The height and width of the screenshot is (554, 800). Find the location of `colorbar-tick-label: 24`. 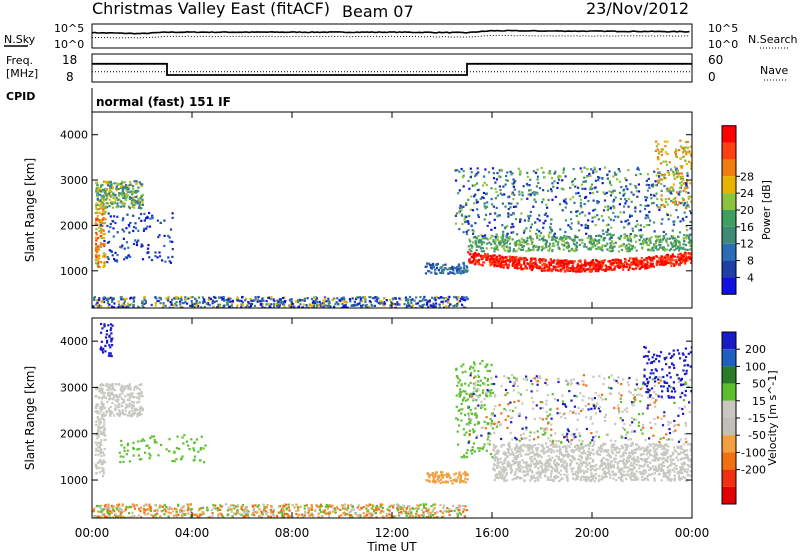

colorbar-tick-label: 24 is located at coordinates (747, 193).